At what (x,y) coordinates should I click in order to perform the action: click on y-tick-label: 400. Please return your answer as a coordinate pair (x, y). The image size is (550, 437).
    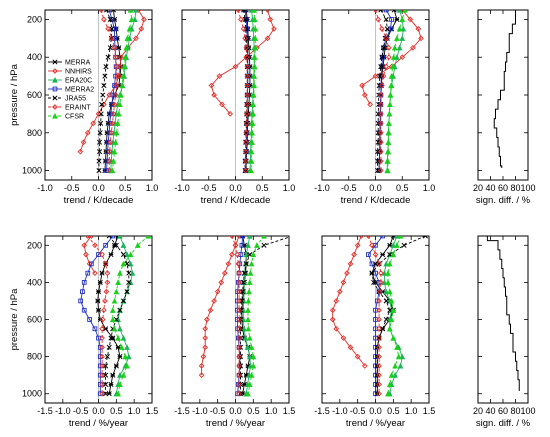
    Looking at the image, I should click on (34, 57).